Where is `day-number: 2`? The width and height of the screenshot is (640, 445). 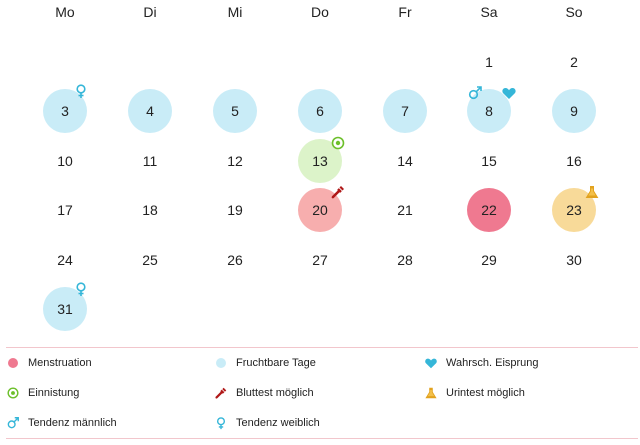 day-number: 2 is located at coordinates (574, 62).